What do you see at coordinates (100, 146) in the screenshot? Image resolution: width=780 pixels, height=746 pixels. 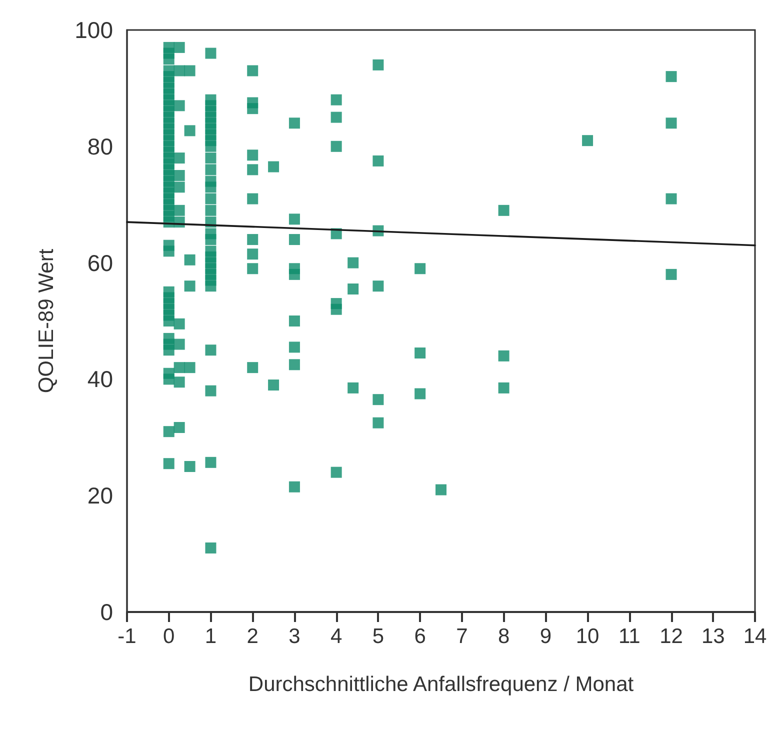 I see `y-tick-label: 80` at bounding box center [100, 146].